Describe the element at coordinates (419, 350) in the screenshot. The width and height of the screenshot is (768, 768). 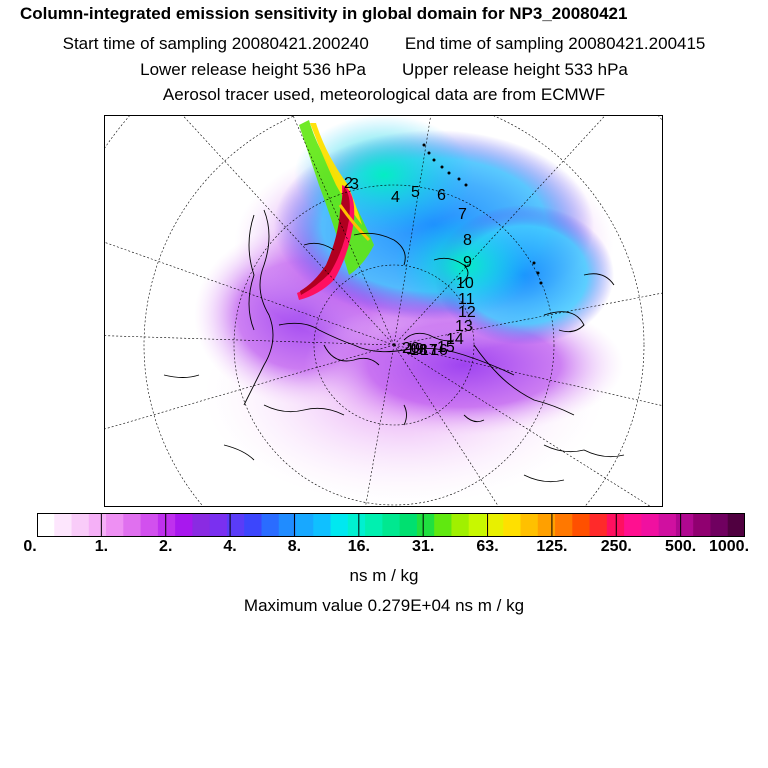
I see `track-label: 18` at that location.